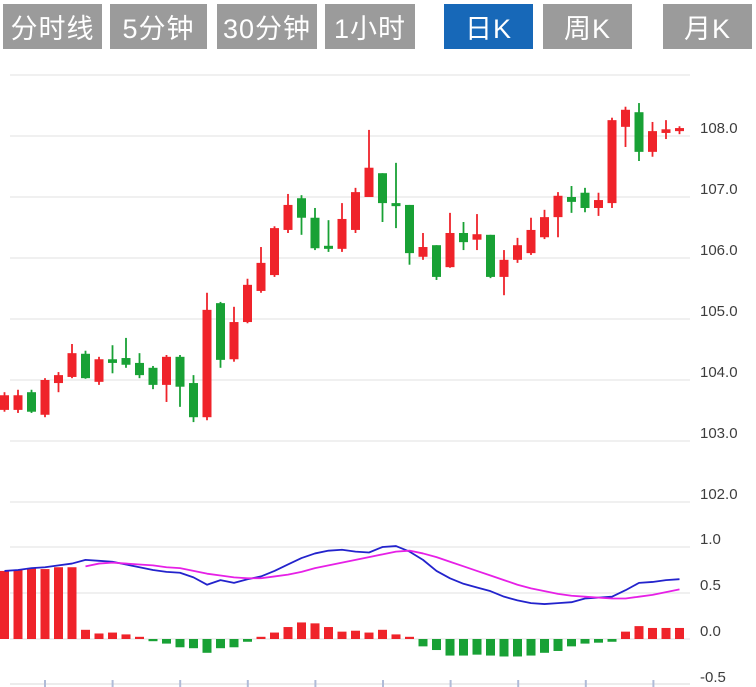 The width and height of the screenshot is (756, 687). I want to click on tab-monthly-k: 月K, so click(707, 26).